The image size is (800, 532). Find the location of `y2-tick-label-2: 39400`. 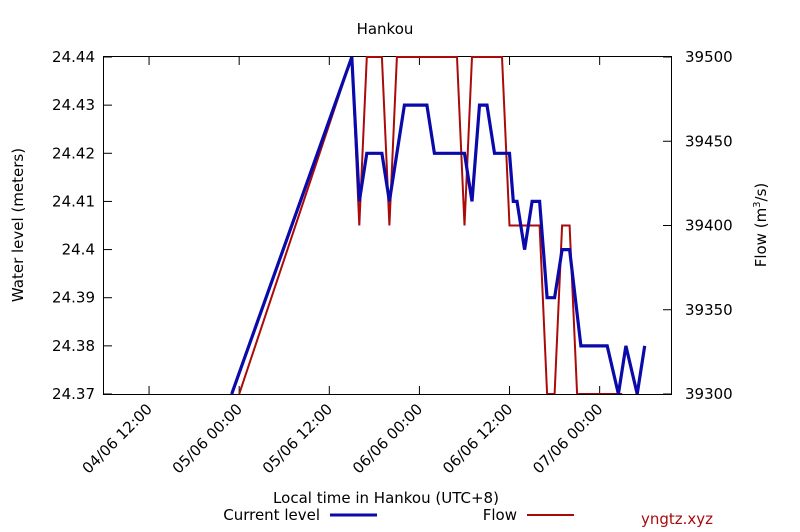

y2-tick-label-2: 39400 is located at coordinates (709, 226).